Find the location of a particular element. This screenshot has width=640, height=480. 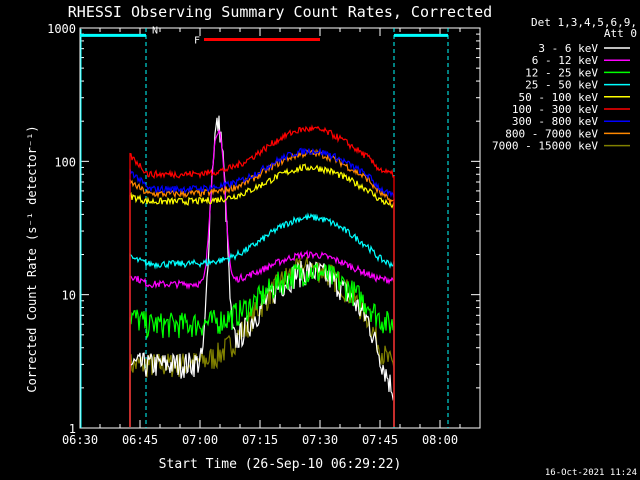

flare-label: F is located at coordinates (197, 40).